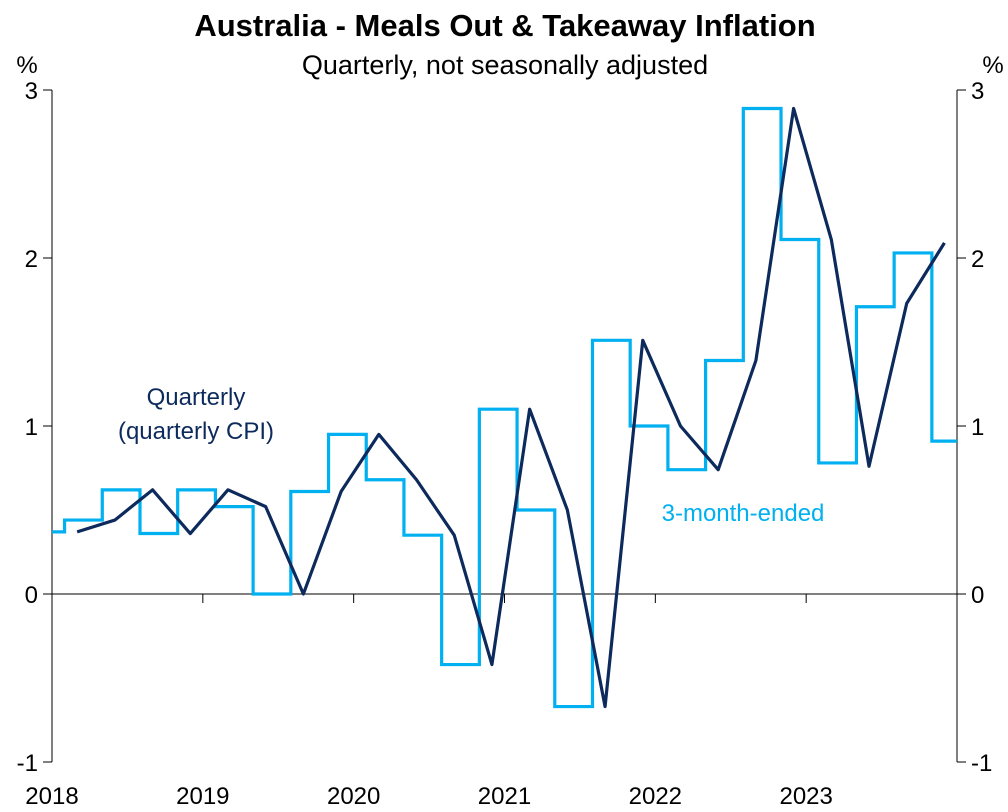 Image resolution: width=1008 pixels, height=812 pixels. What do you see at coordinates (977, 595) in the screenshot?
I see `y-tick-label-right: 0` at bounding box center [977, 595].